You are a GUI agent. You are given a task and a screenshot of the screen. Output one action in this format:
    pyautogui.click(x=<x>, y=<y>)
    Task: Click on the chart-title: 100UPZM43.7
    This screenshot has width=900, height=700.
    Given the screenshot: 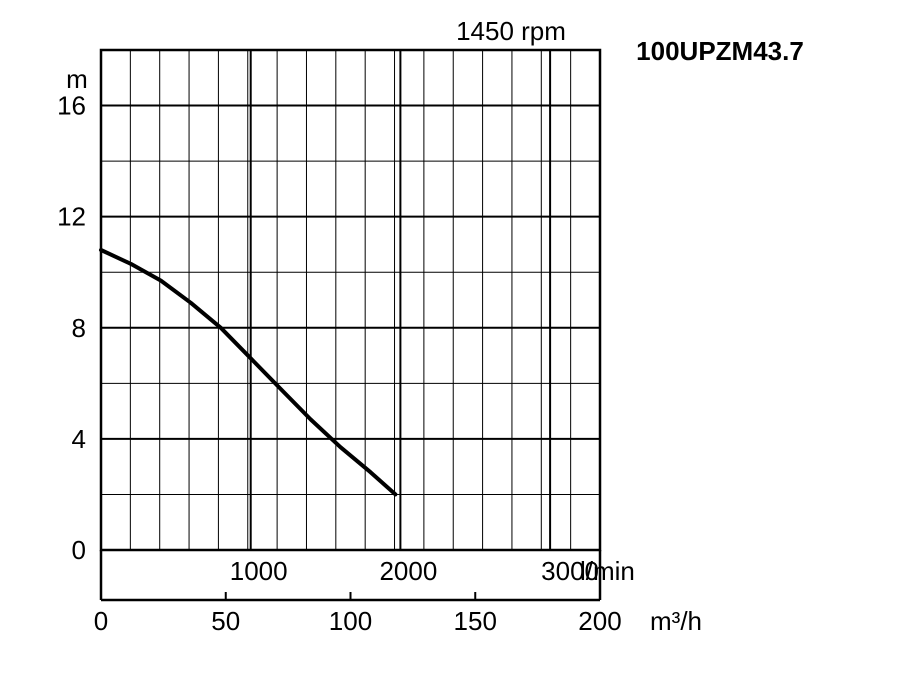 What is the action you would take?
    pyautogui.click(x=720, y=51)
    